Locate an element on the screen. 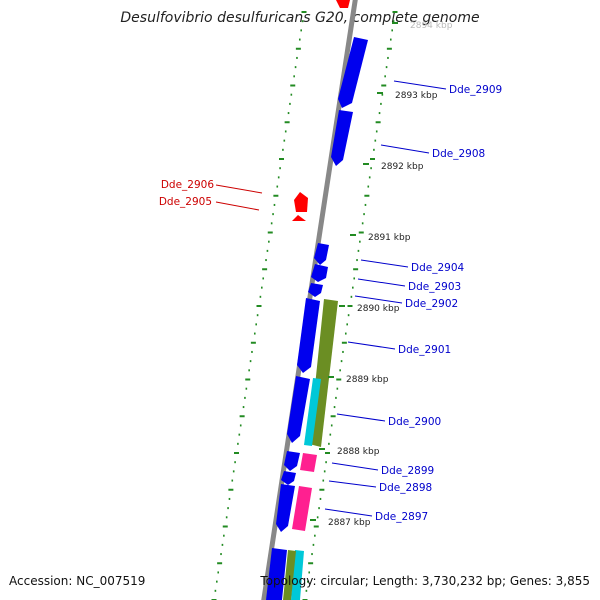  scale-label: 2888 kbp is located at coordinates (358, 452).